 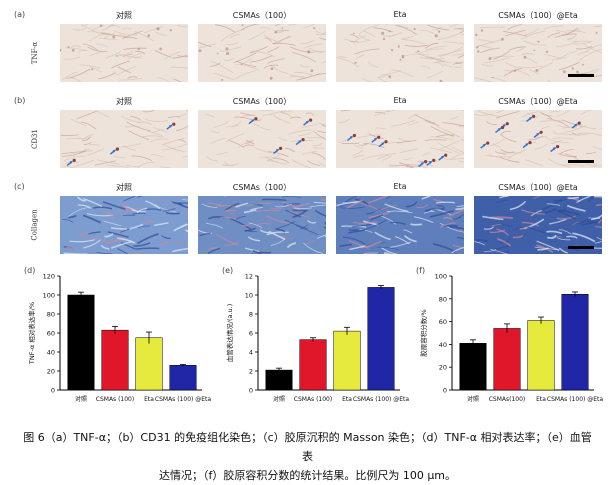 What do you see at coordinates (307, 475) in the screenshot?
I see `caption-line-2: 达情况；（f）胶原容积分数的统计结果。比例尺为 100 μm。` at bounding box center [307, 475].